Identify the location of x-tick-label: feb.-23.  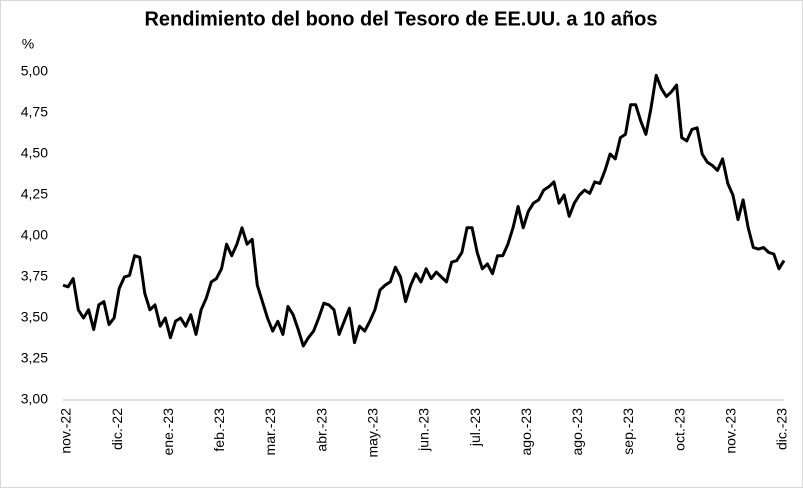
(219, 430).